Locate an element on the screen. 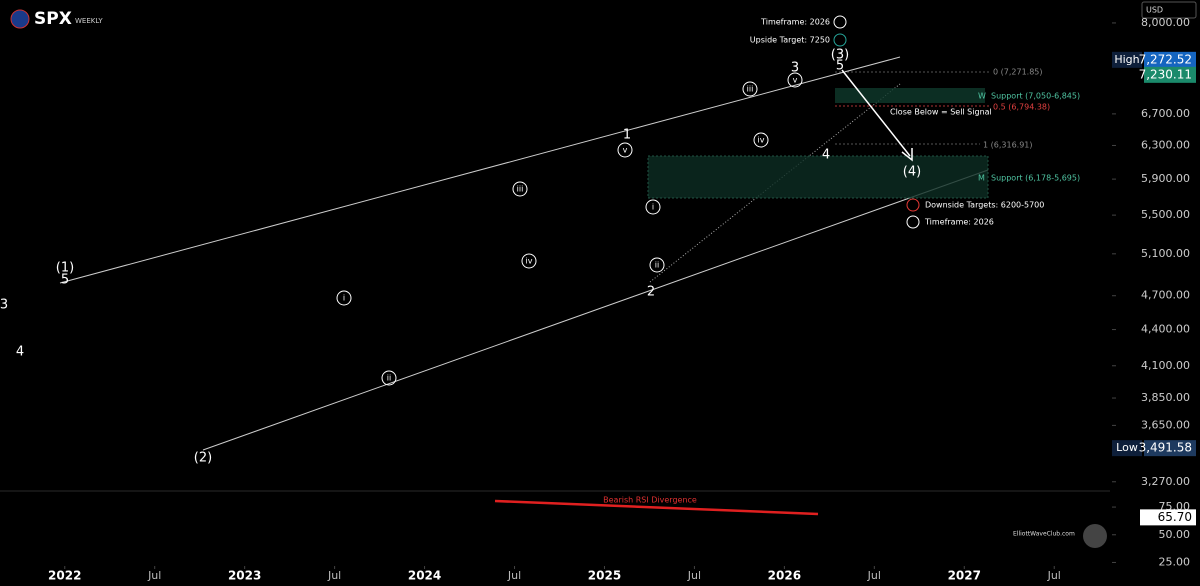 Image resolution: width=1200 pixels, height=586 pixels. zone-label: Support (6,178-5,695) is located at coordinates (1035, 178).